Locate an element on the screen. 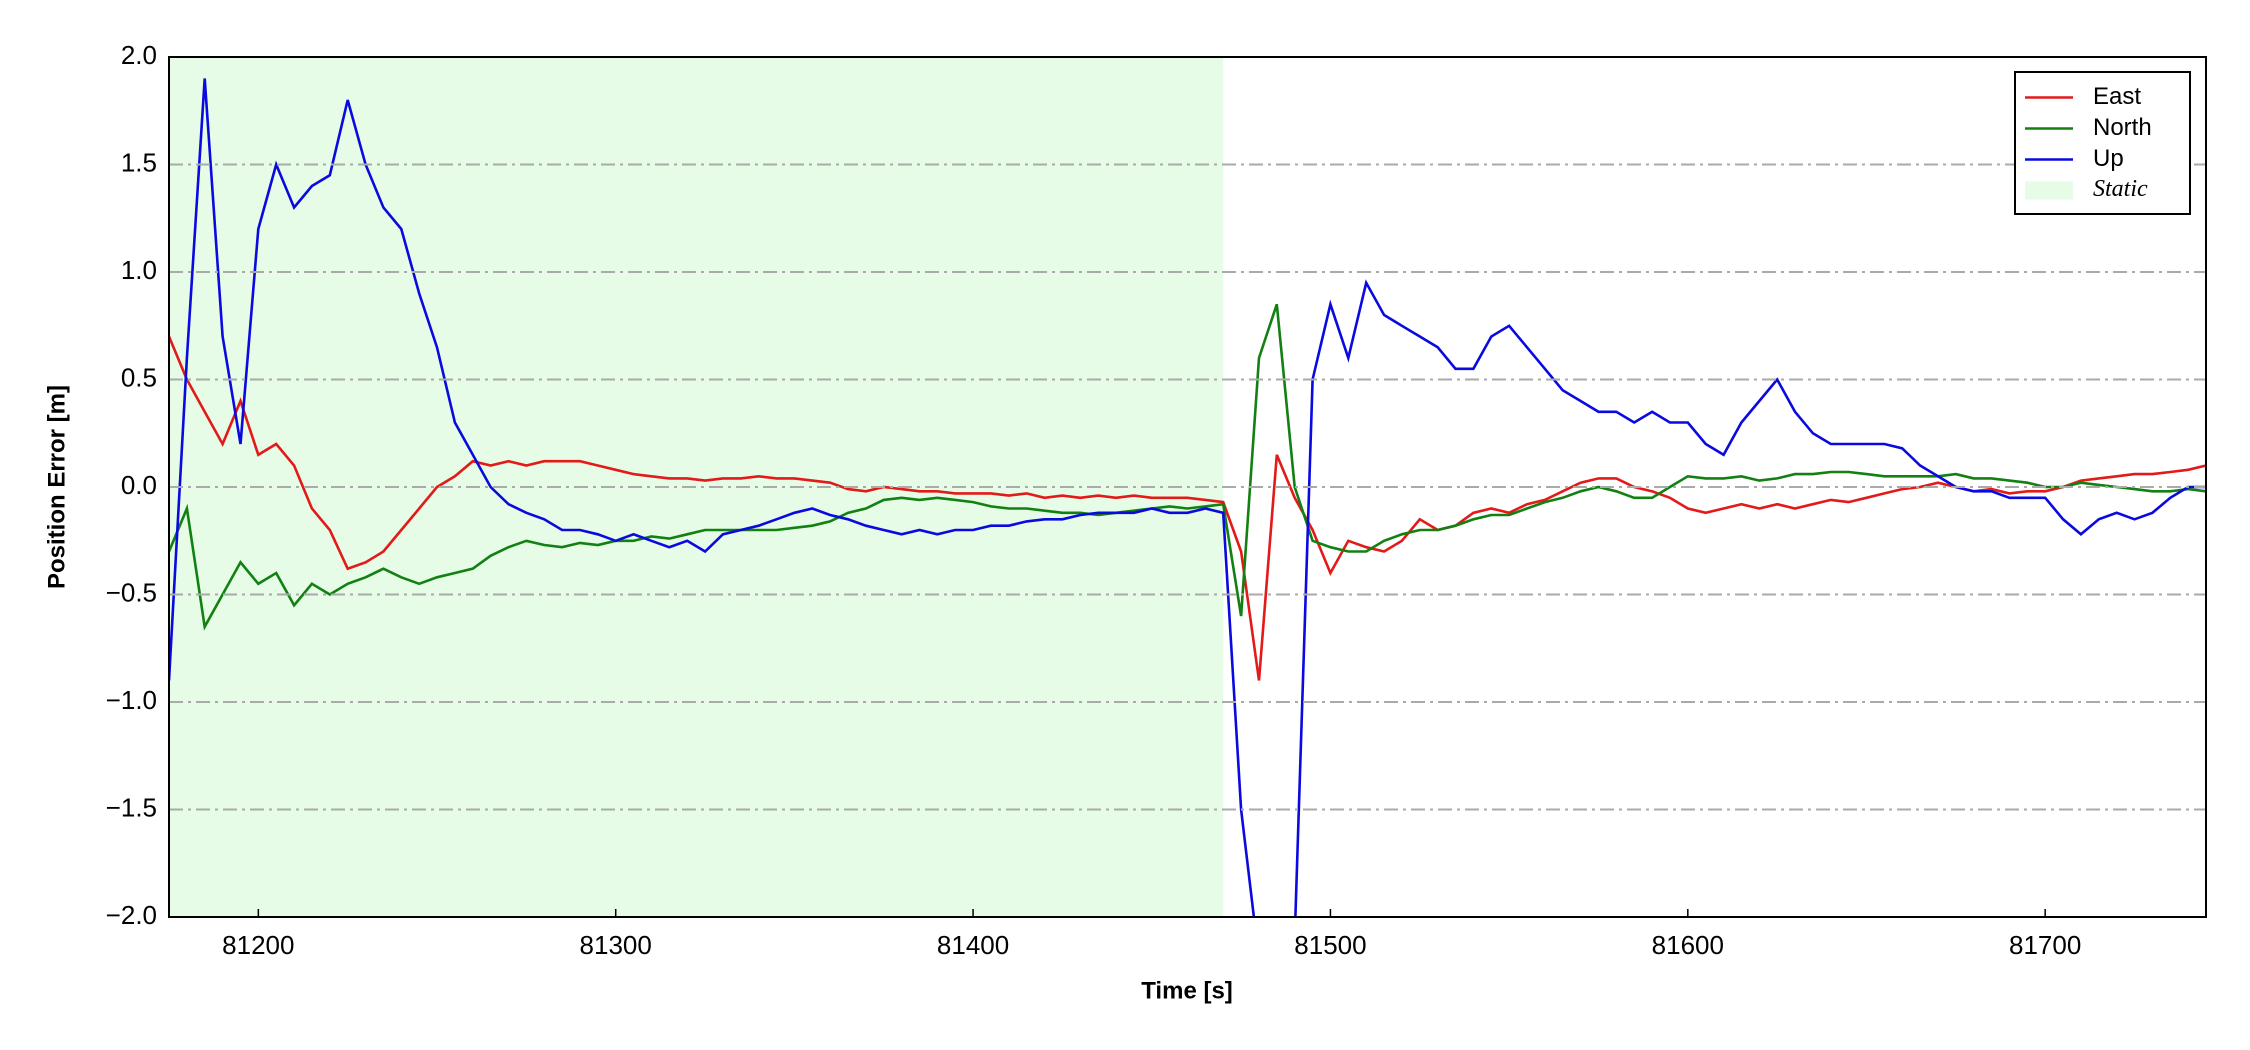  x-tick-label: 81200 is located at coordinates (258, 945).